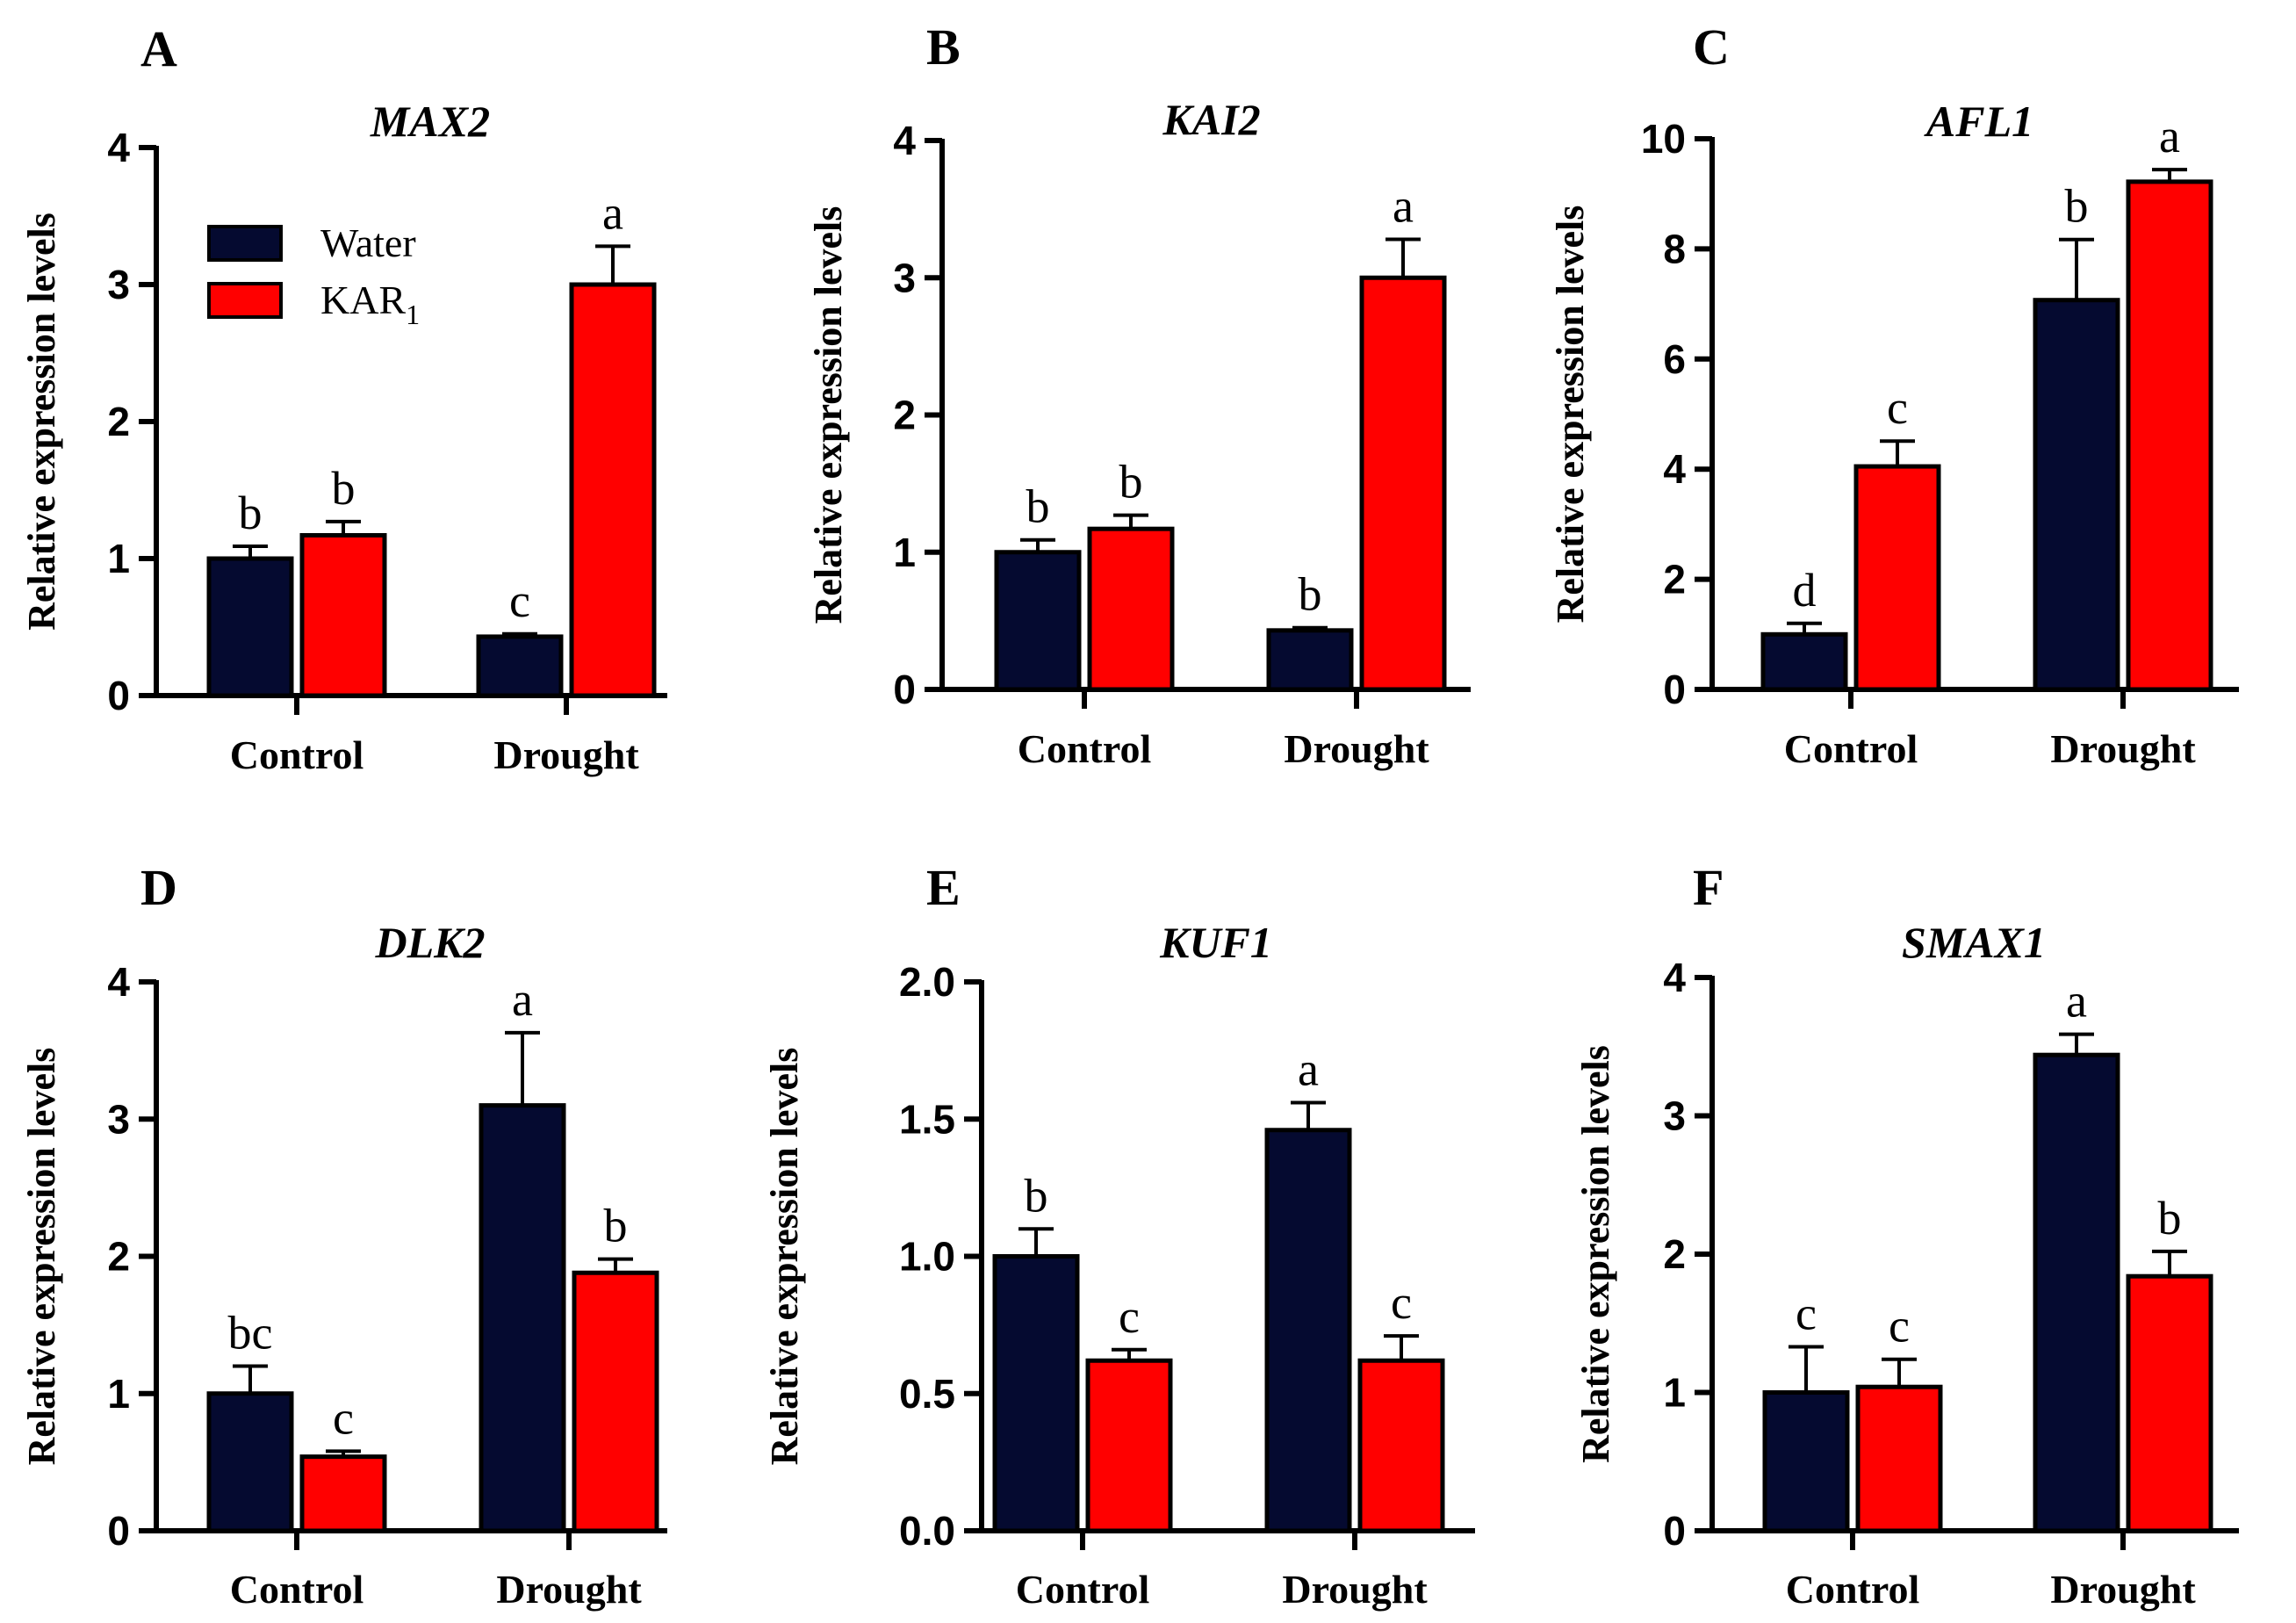 The width and height of the screenshot is (2296, 1623). What do you see at coordinates (1663, 139) in the screenshot?
I see `y-tick-label: 10` at bounding box center [1663, 139].